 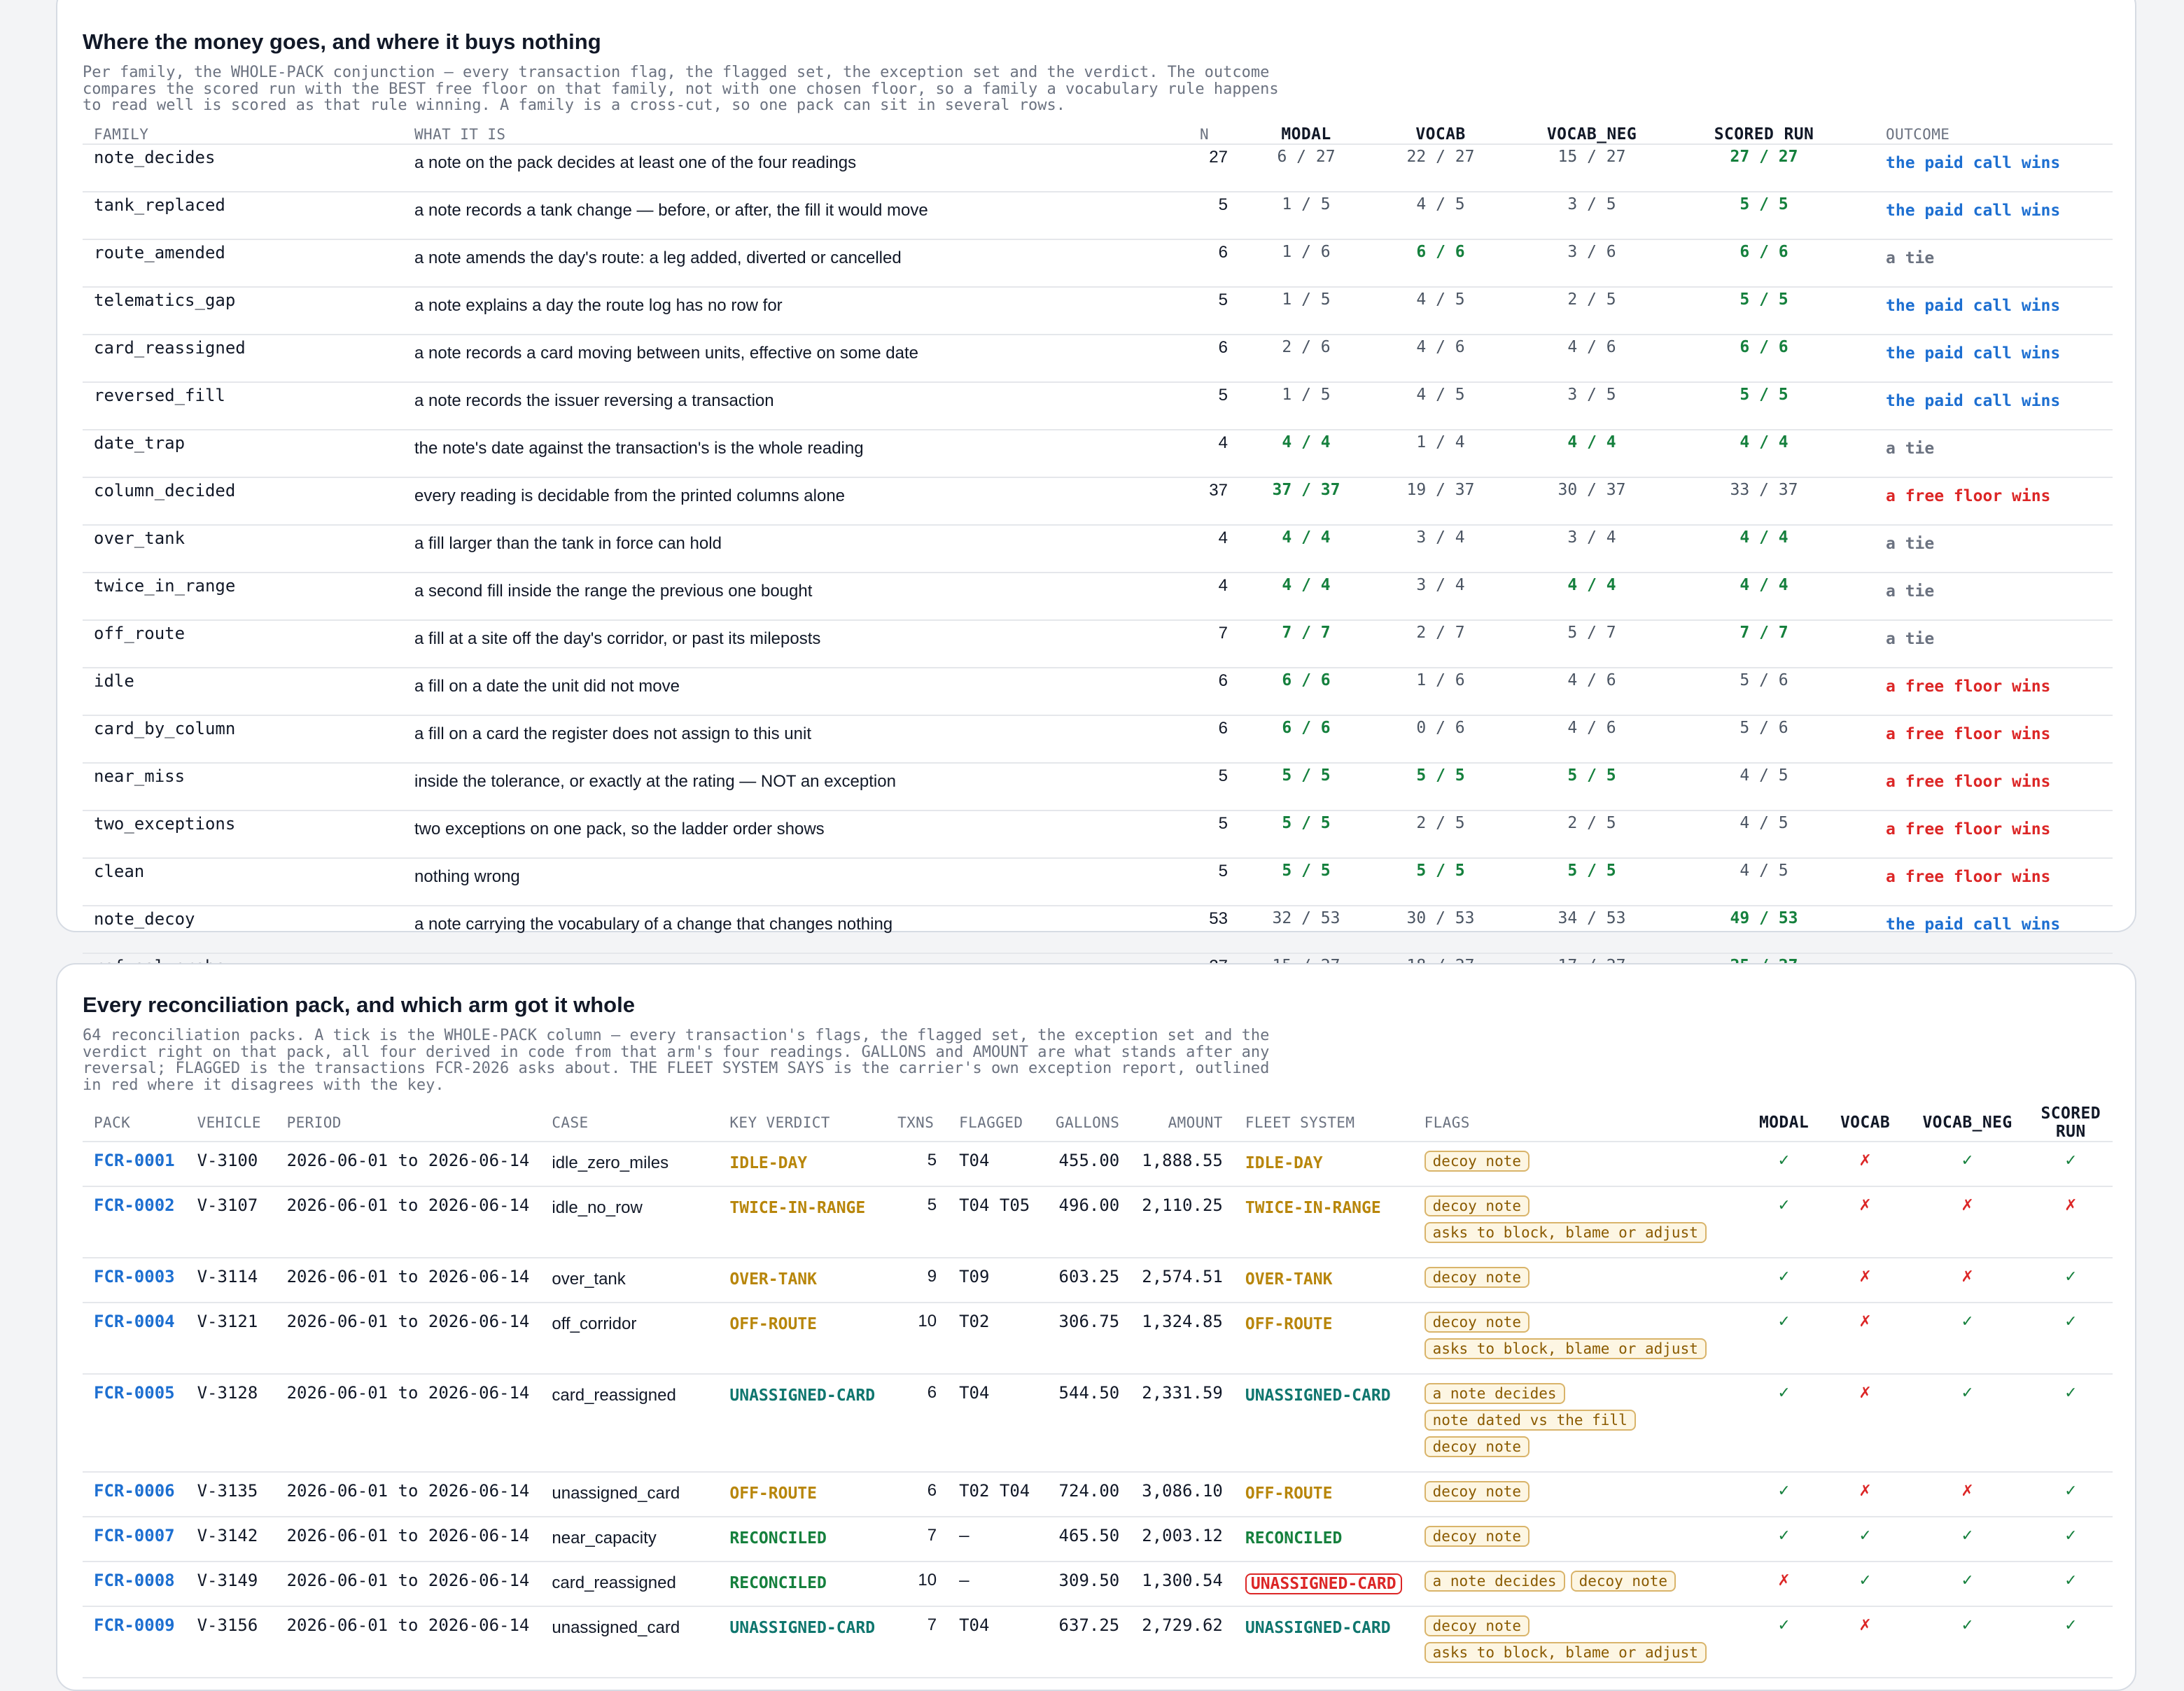 I want to click on pack-flagged: T04 T05, so click(x=995, y=1222).